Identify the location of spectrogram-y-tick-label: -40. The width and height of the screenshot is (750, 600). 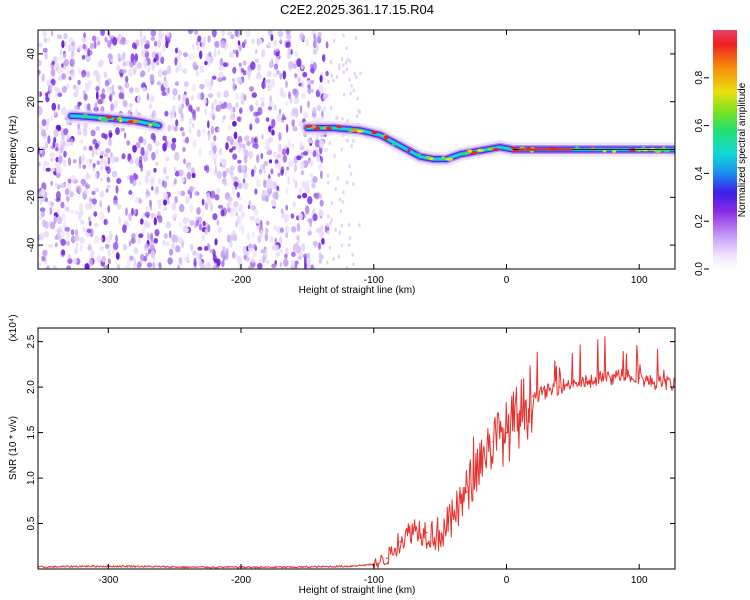
(31, 244).